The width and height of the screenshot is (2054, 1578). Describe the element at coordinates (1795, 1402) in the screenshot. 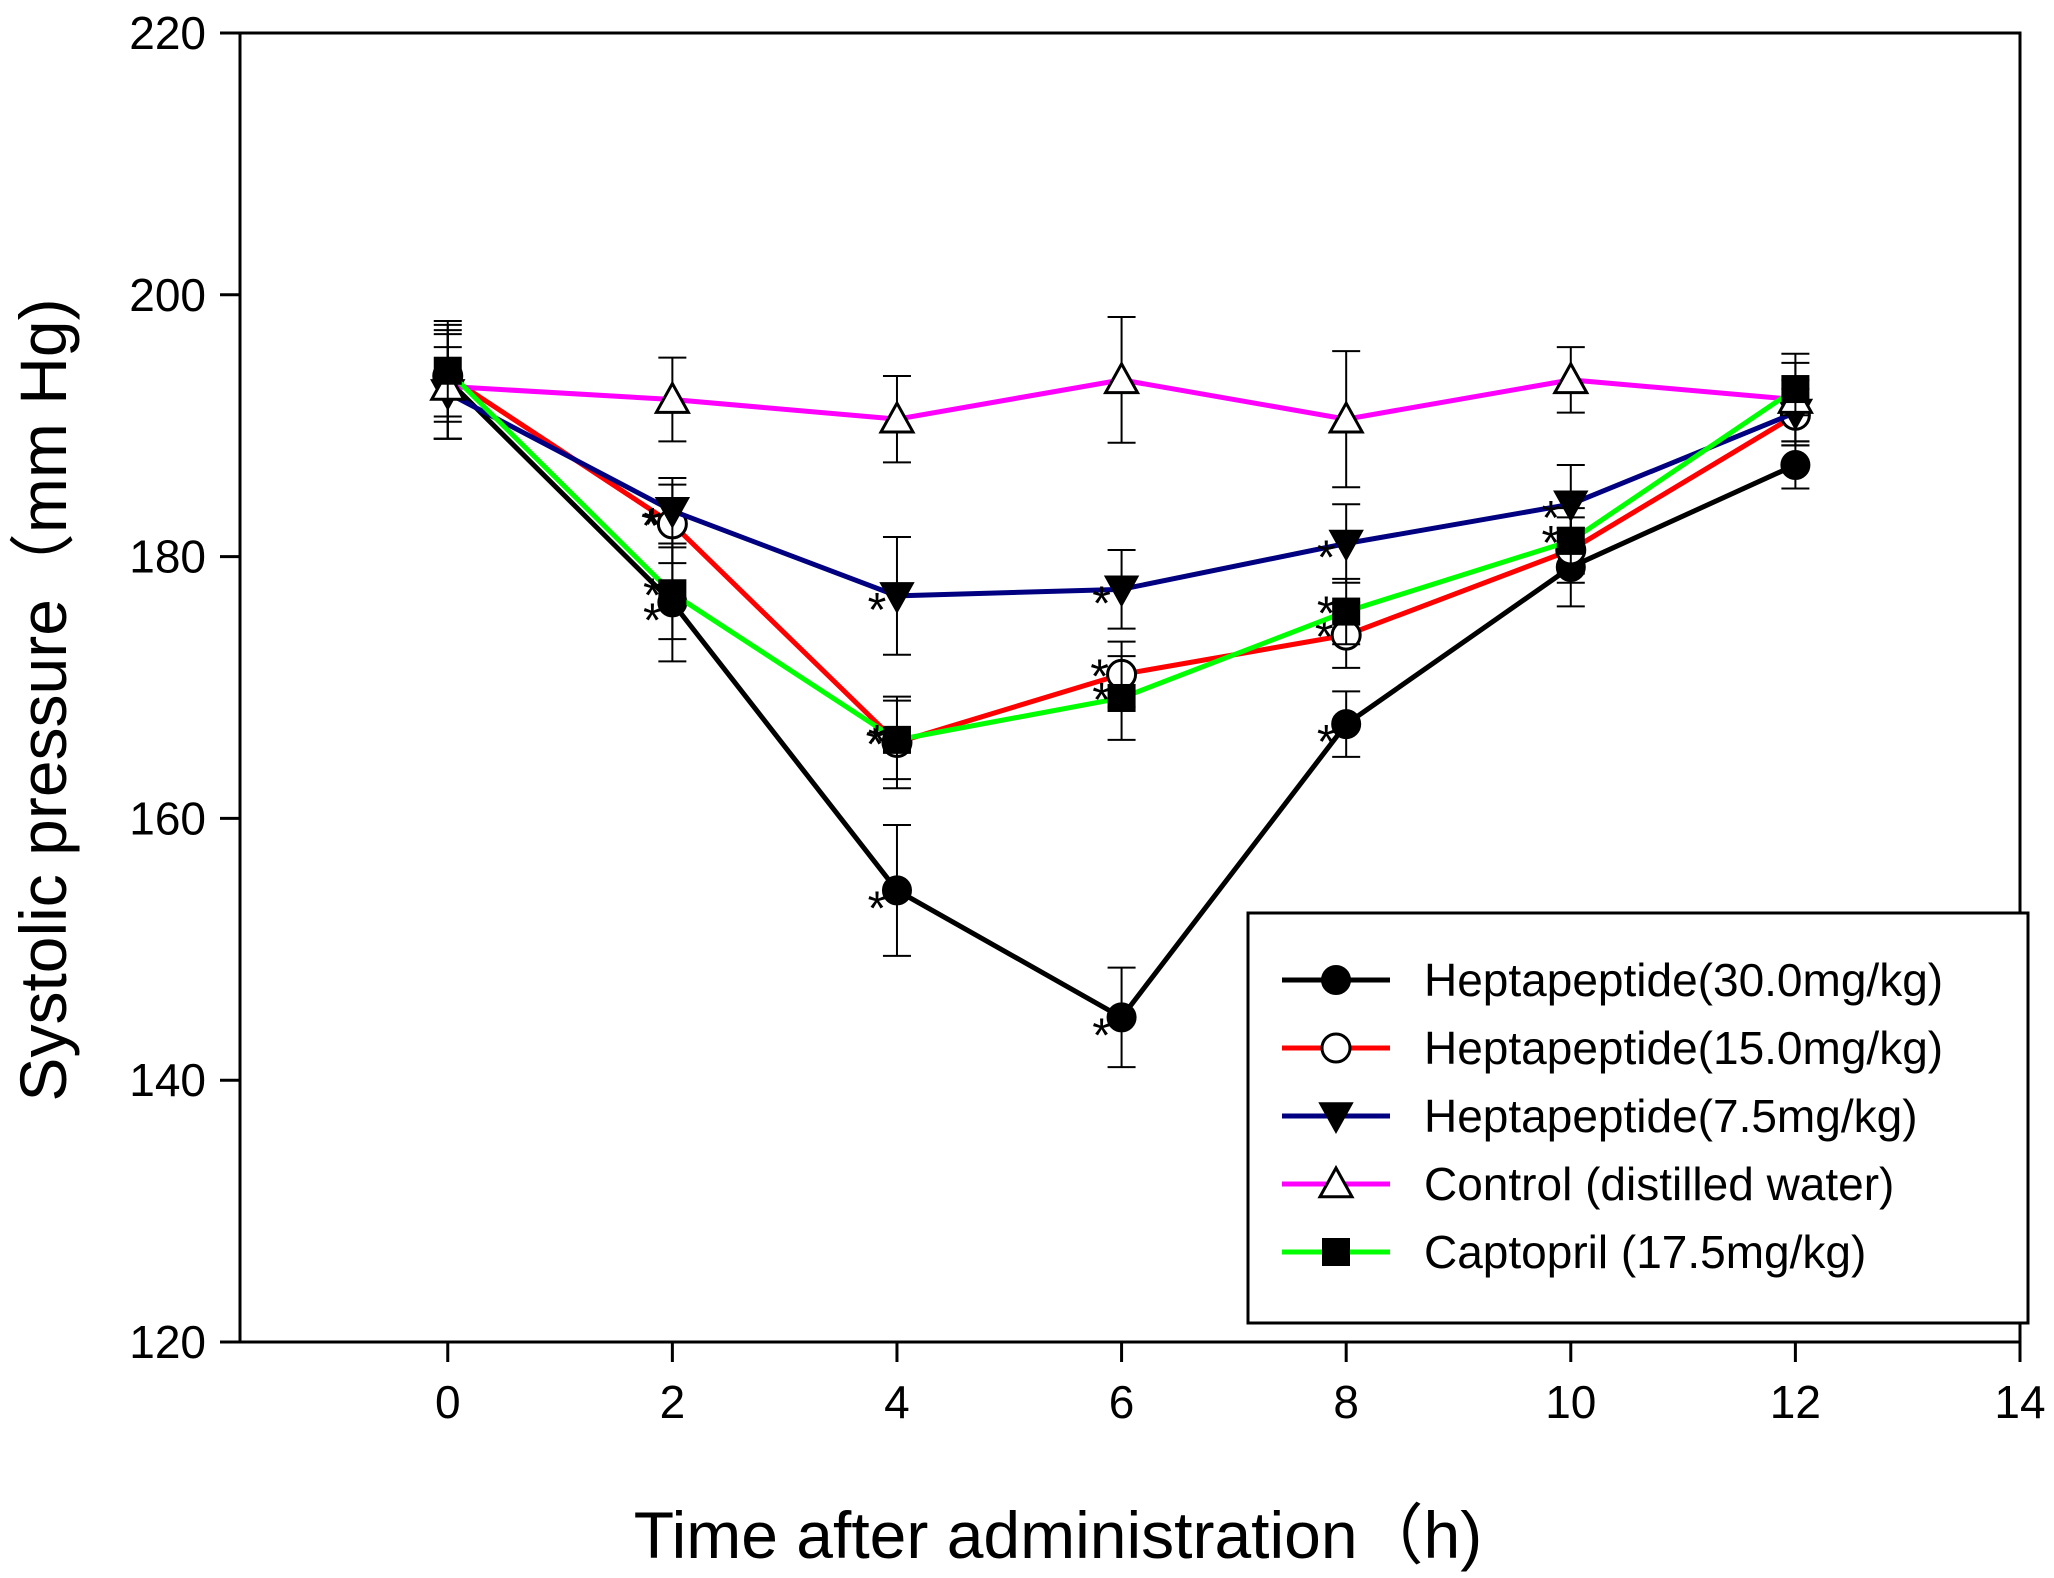

I see `x-tick-label-12: 12` at that location.